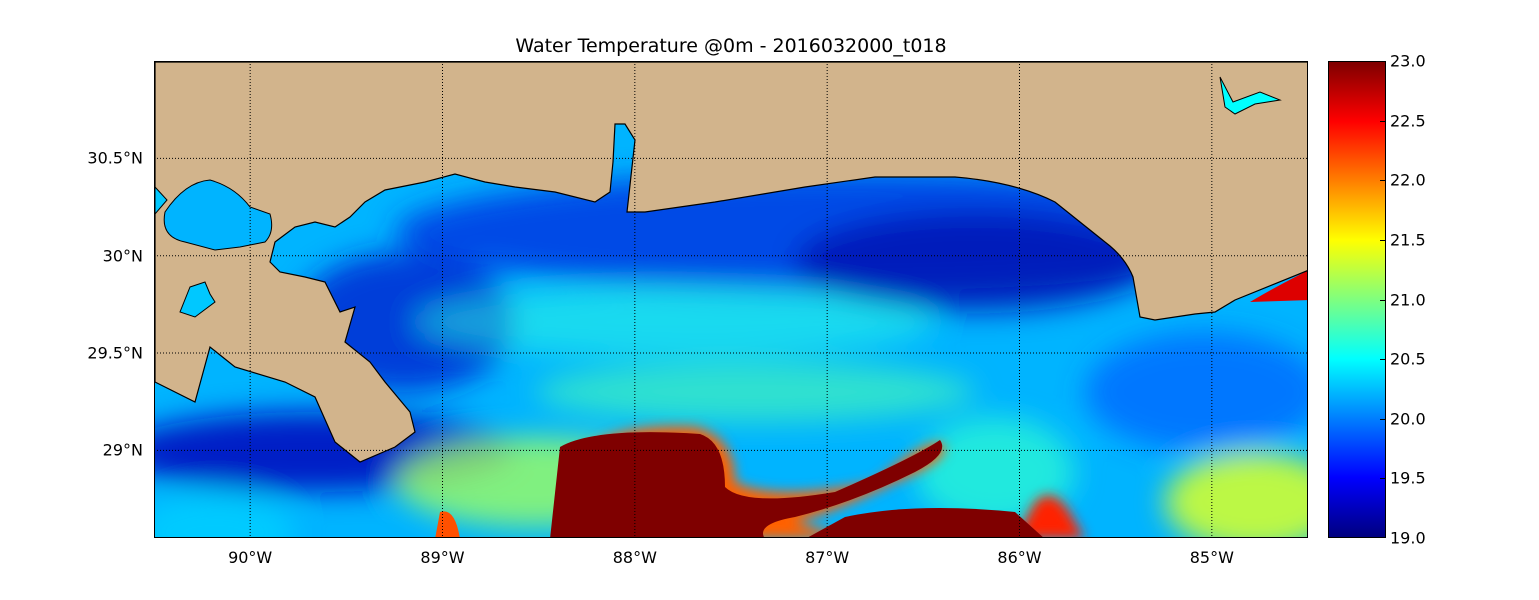 This screenshot has width=1539, height=600. I want to click on lake-west, so click(161, 200).